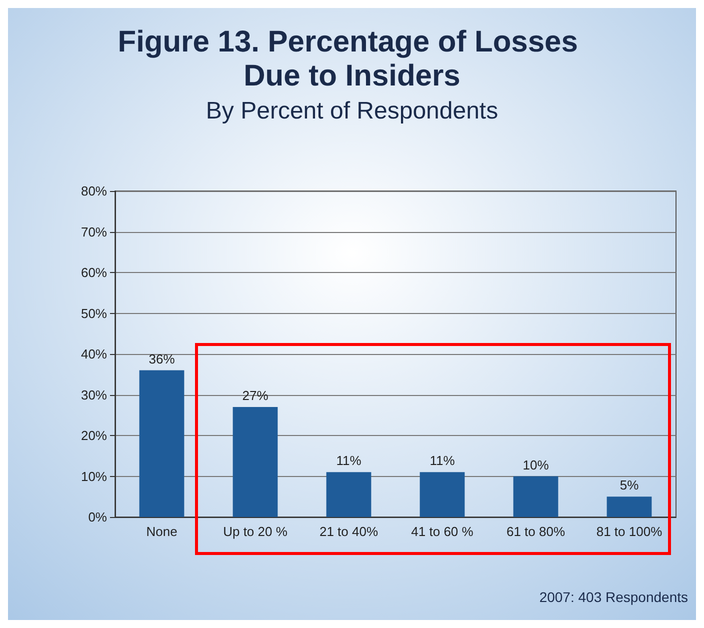 This screenshot has height=628, width=704. Describe the element at coordinates (94, 191) in the screenshot. I see `y-tick-label: 80%` at that location.